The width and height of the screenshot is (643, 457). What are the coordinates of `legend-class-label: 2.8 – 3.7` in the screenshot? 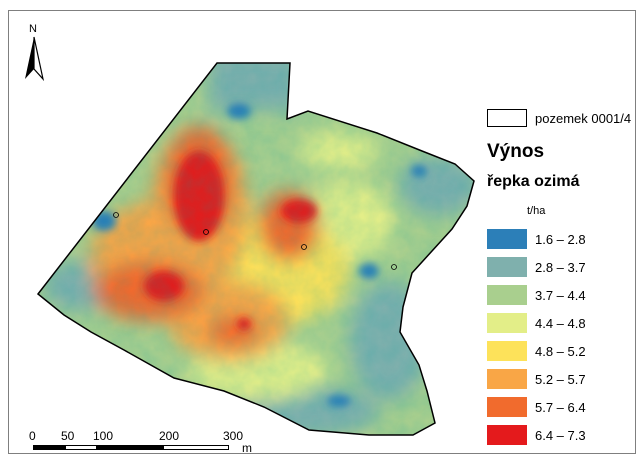 It's located at (560, 267).